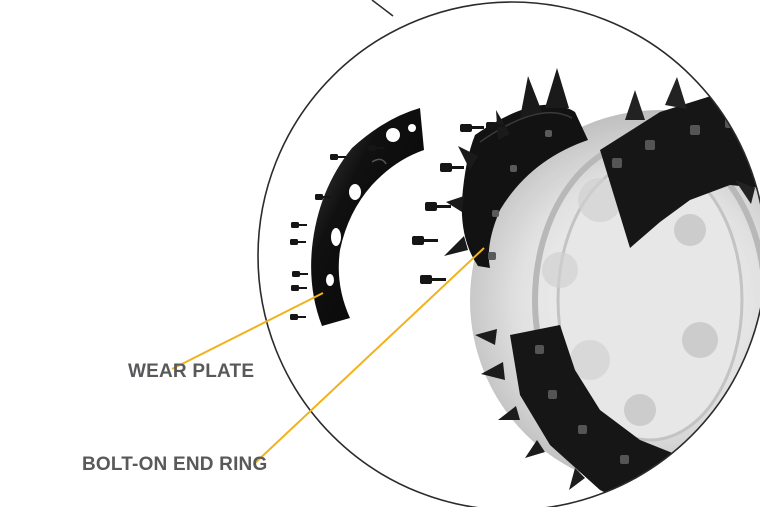 The width and height of the screenshot is (760, 507). I want to click on wear-plate-leader, so click(247, 331).